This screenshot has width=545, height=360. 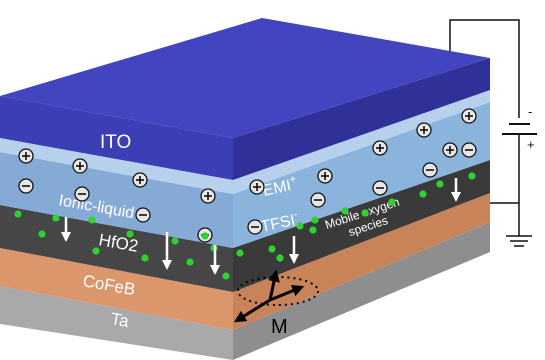 I want to click on m-arrow-left, so click(x=252, y=310).